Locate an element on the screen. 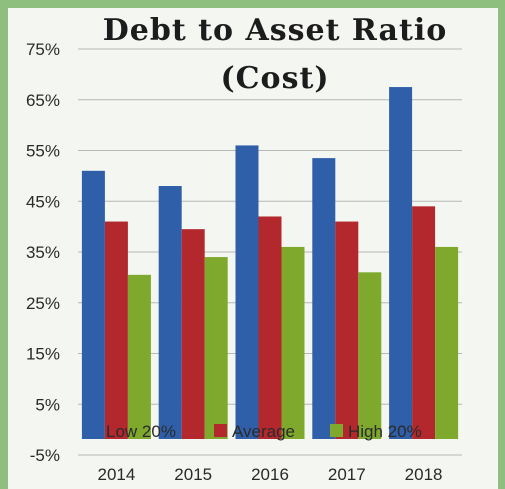 This screenshot has width=505, height=489. y-tick-label: 45% is located at coordinates (43, 201).